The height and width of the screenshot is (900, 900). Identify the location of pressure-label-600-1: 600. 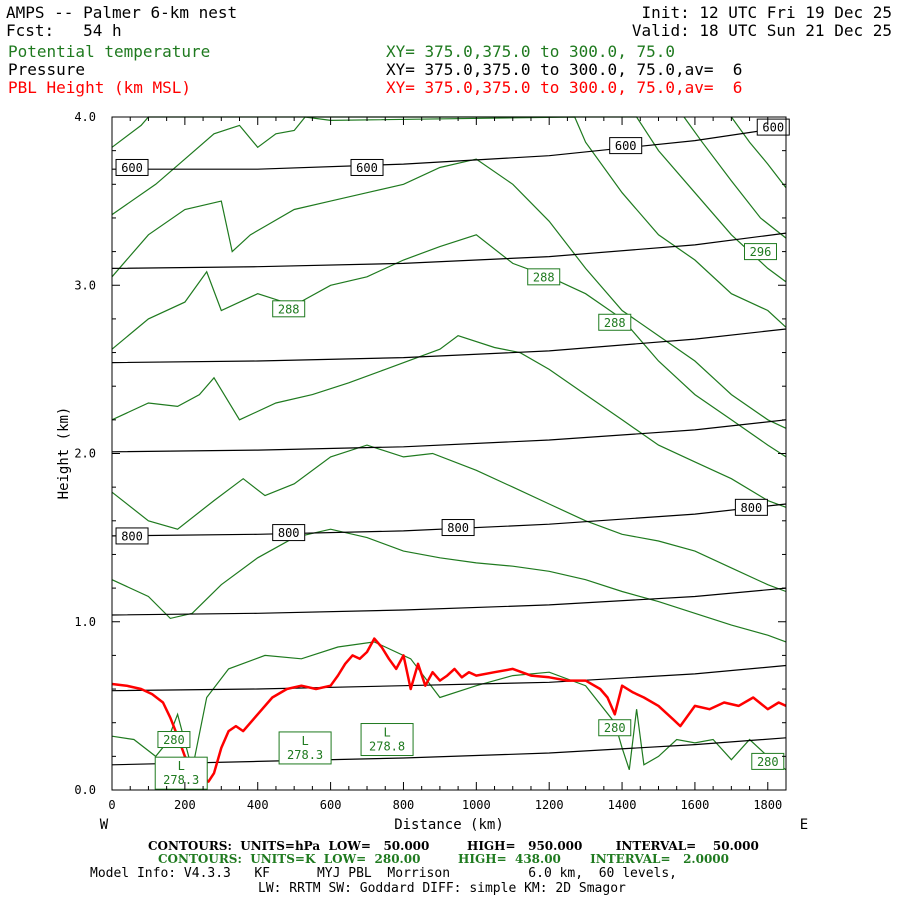
(367, 167).